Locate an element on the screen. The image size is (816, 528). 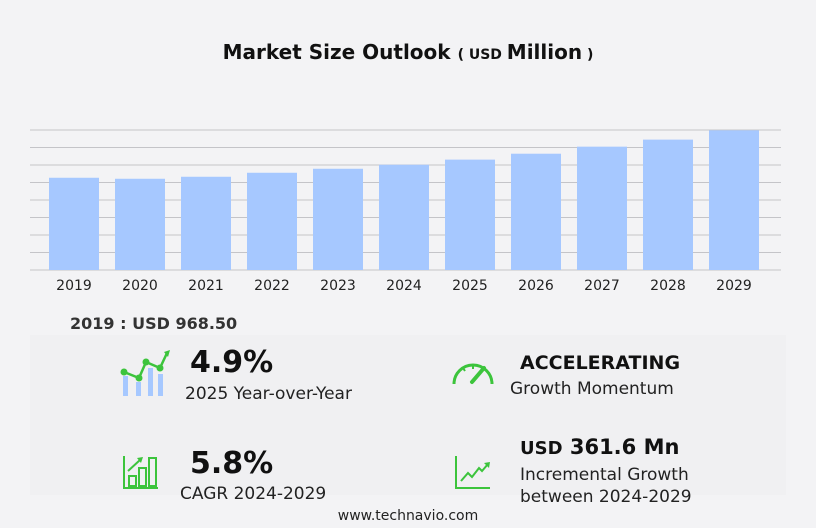
bar-2023 is located at coordinates (338, 219).